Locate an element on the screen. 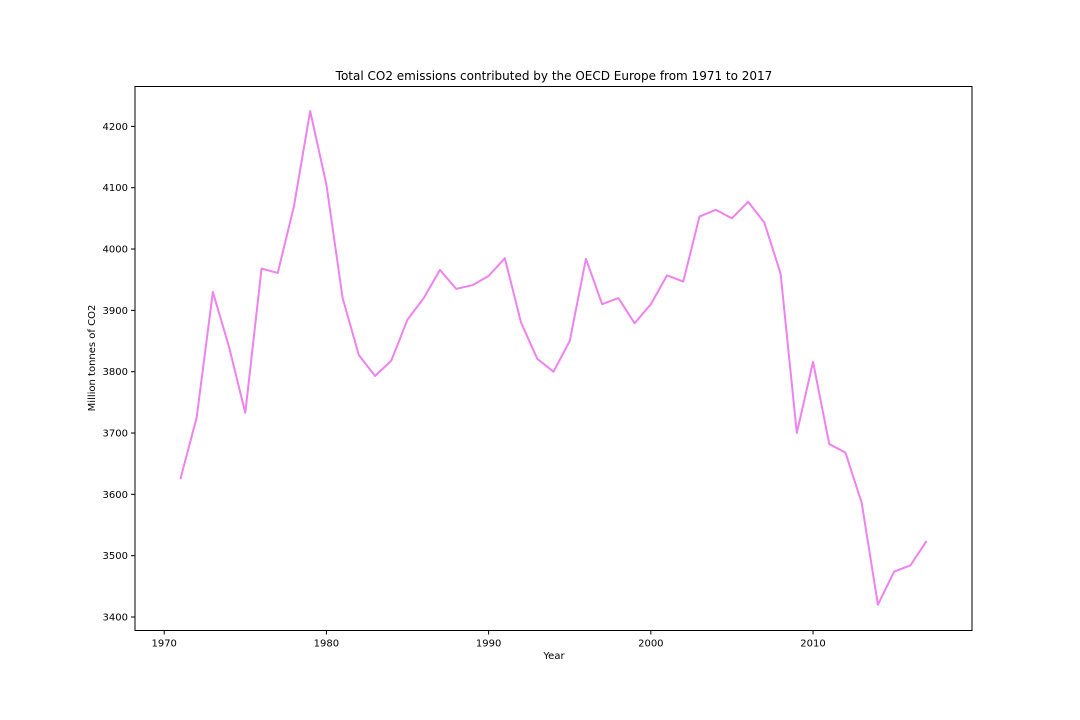  y-tick-label: 4200 is located at coordinates (115, 127).